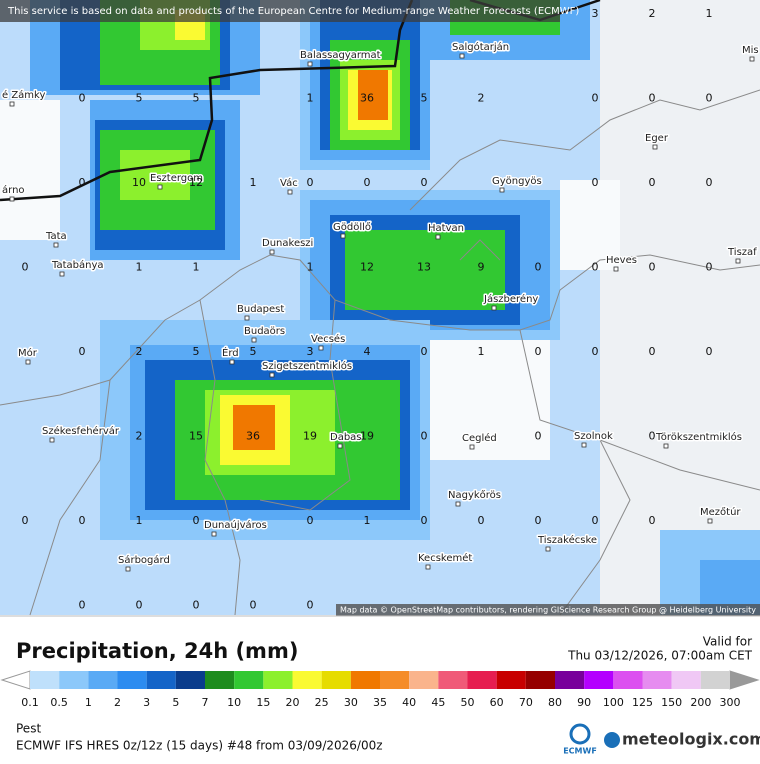 Image resolution: width=760 pixels, height=764 pixels. Describe the element at coordinates (59, 702) in the screenshot. I see `legend-label: 0.5` at that location.